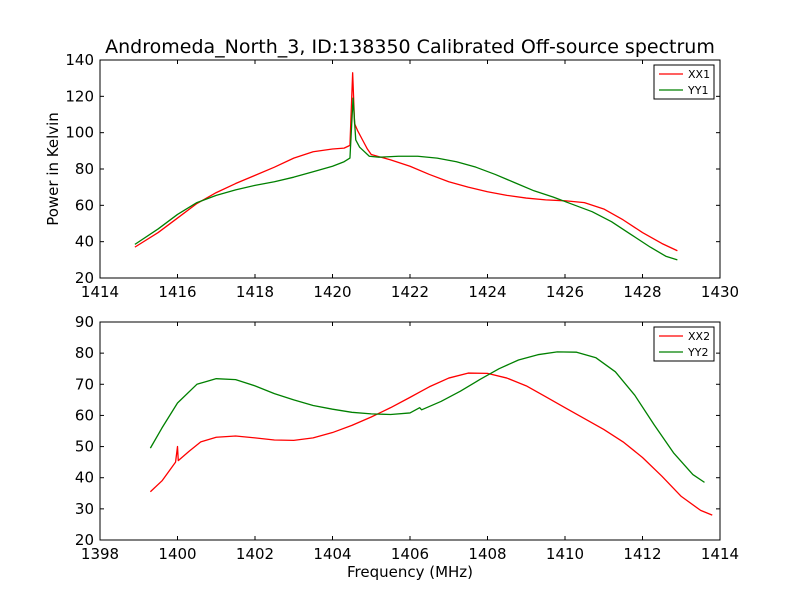 The height and width of the screenshot is (600, 800). Describe the element at coordinates (100, 292) in the screenshot. I see `top-x-tick-label: 1414` at that location.